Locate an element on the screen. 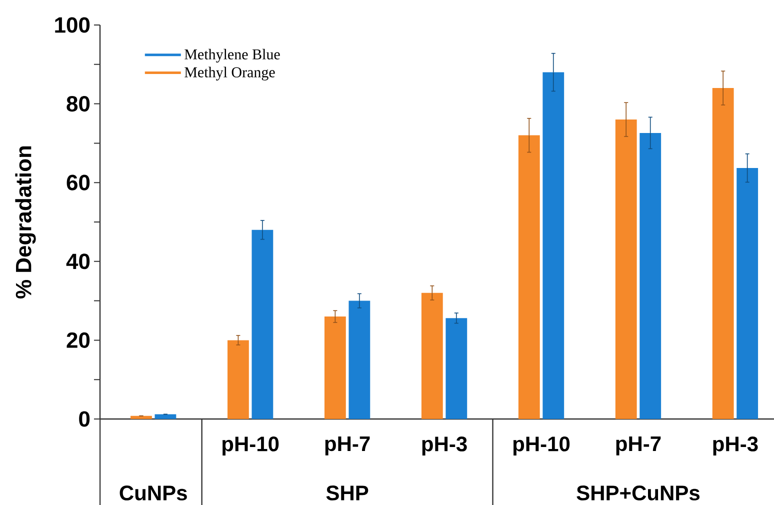 Image resolution: width=774 pixels, height=505 pixels. y-tick-label: 20 is located at coordinates (78, 340).